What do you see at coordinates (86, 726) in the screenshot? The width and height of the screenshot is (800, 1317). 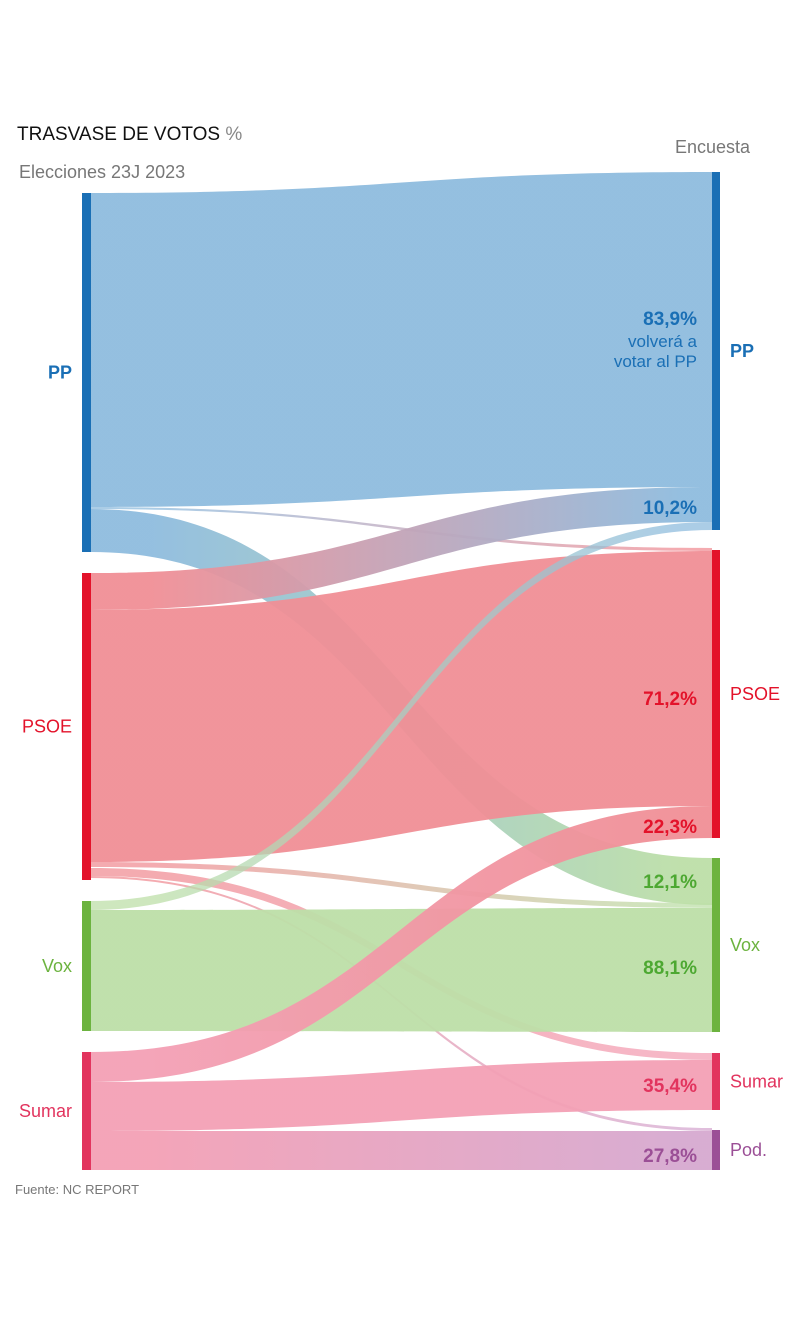 I see `source-node-psoe` at bounding box center [86, 726].